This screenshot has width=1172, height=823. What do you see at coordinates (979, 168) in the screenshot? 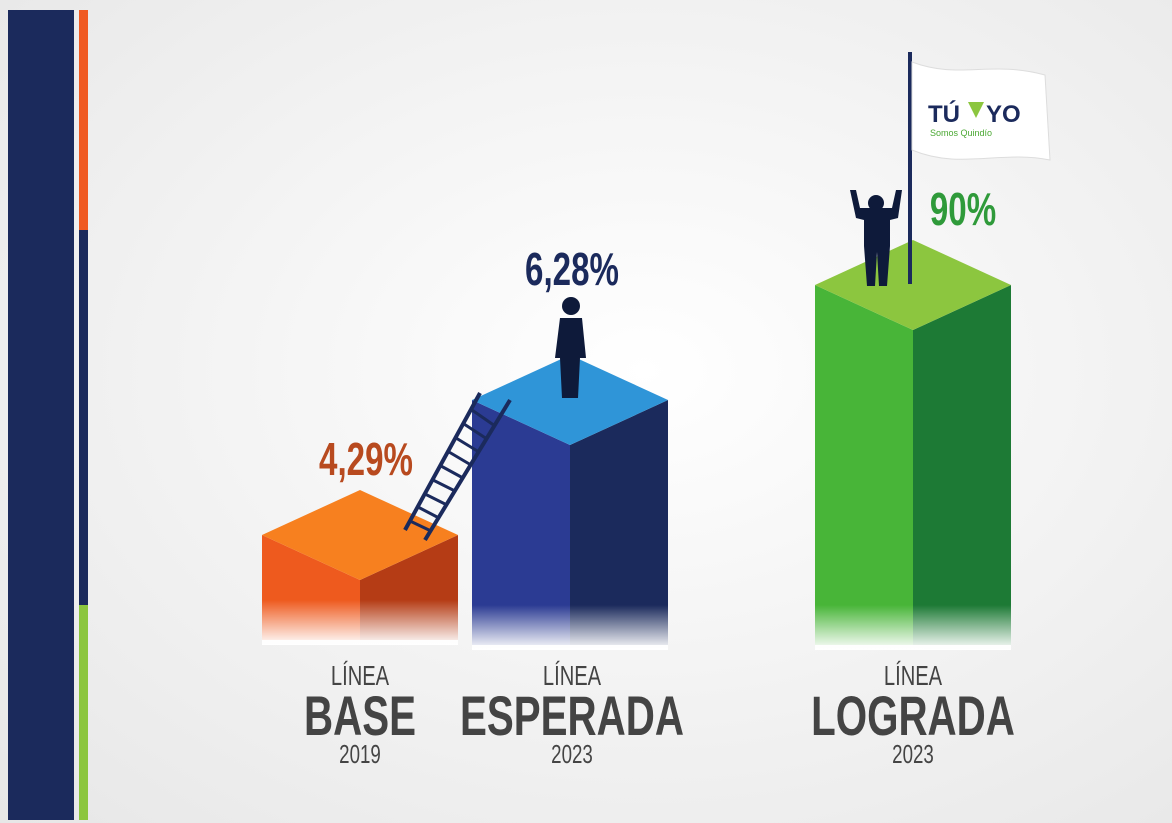
I see `flag: TÚ YO Somos Quindío` at bounding box center [979, 168].